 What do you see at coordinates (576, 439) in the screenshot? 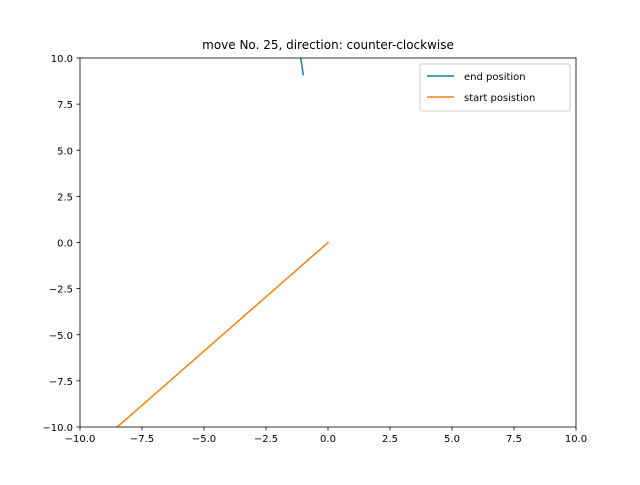
I see `x-tick-label: 10.0` at bounding box center [576, 439].